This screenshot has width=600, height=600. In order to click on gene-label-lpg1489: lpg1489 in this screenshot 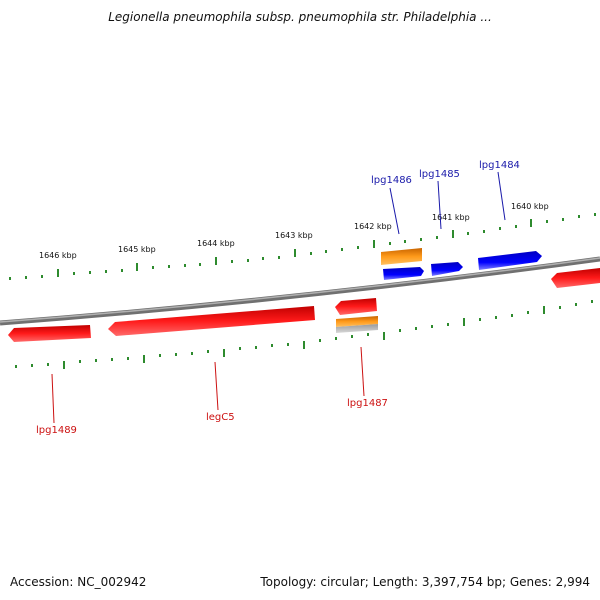, I will do `click(56, 430)`.